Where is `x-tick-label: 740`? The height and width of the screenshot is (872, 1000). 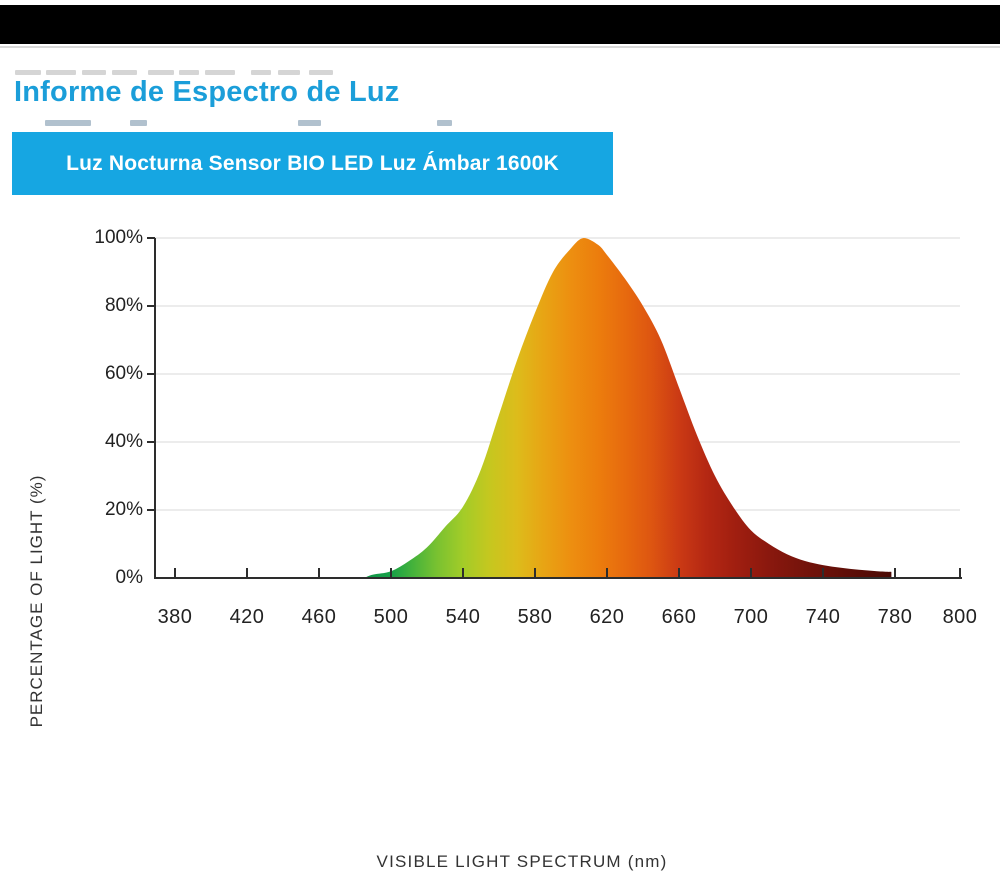 x-tick-label: 740 is located at coordinates (823, 617).